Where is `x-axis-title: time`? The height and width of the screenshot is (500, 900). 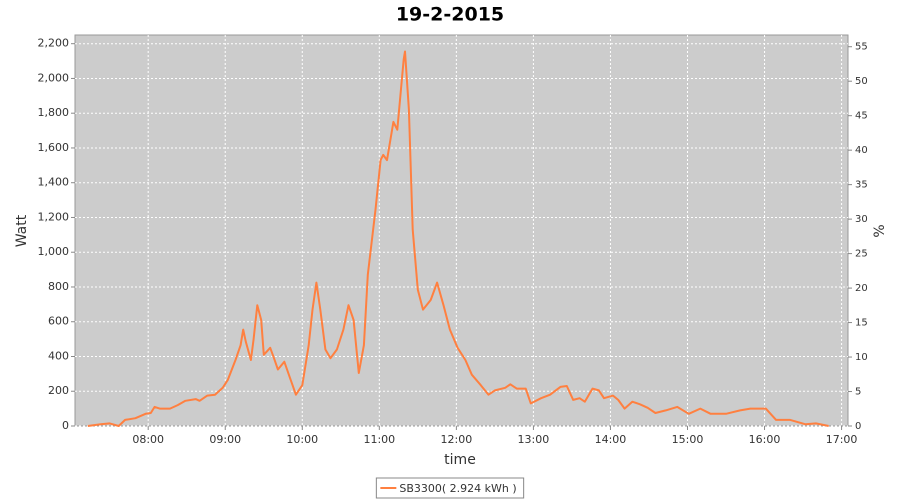
x-axis-title: time is located at coordinates (460, 460).